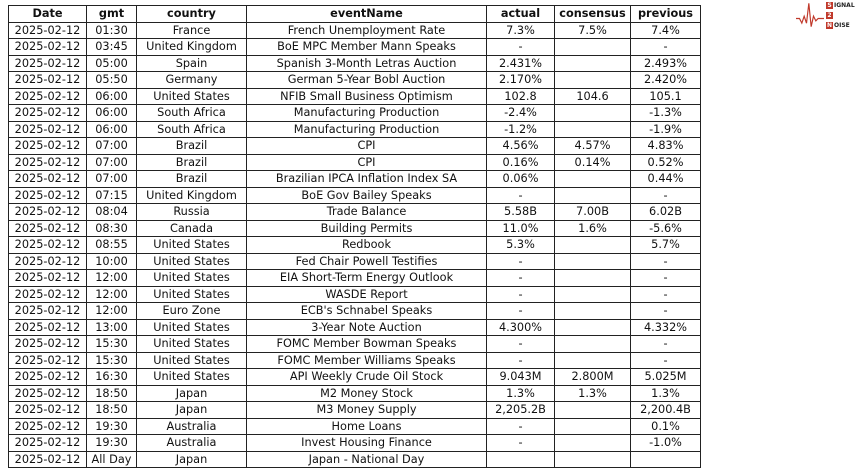 Image resolution: width=867 pixels, height=470 pixels. I want to click on cell-actual: 0.06%, so click(520, 179).